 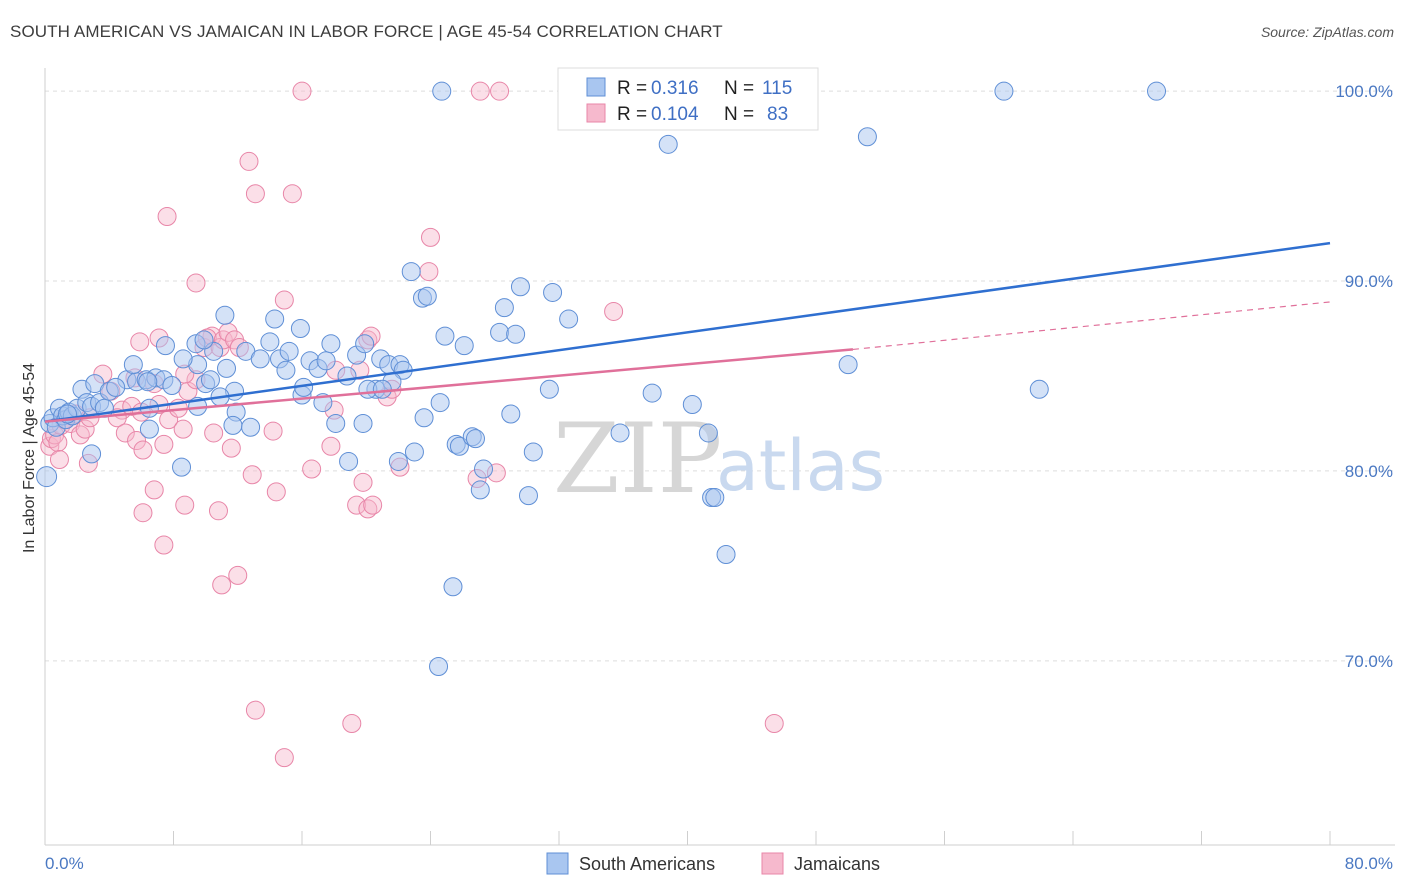 I want to click on watermark: ZIP atlas, so click(x=719, y=459).